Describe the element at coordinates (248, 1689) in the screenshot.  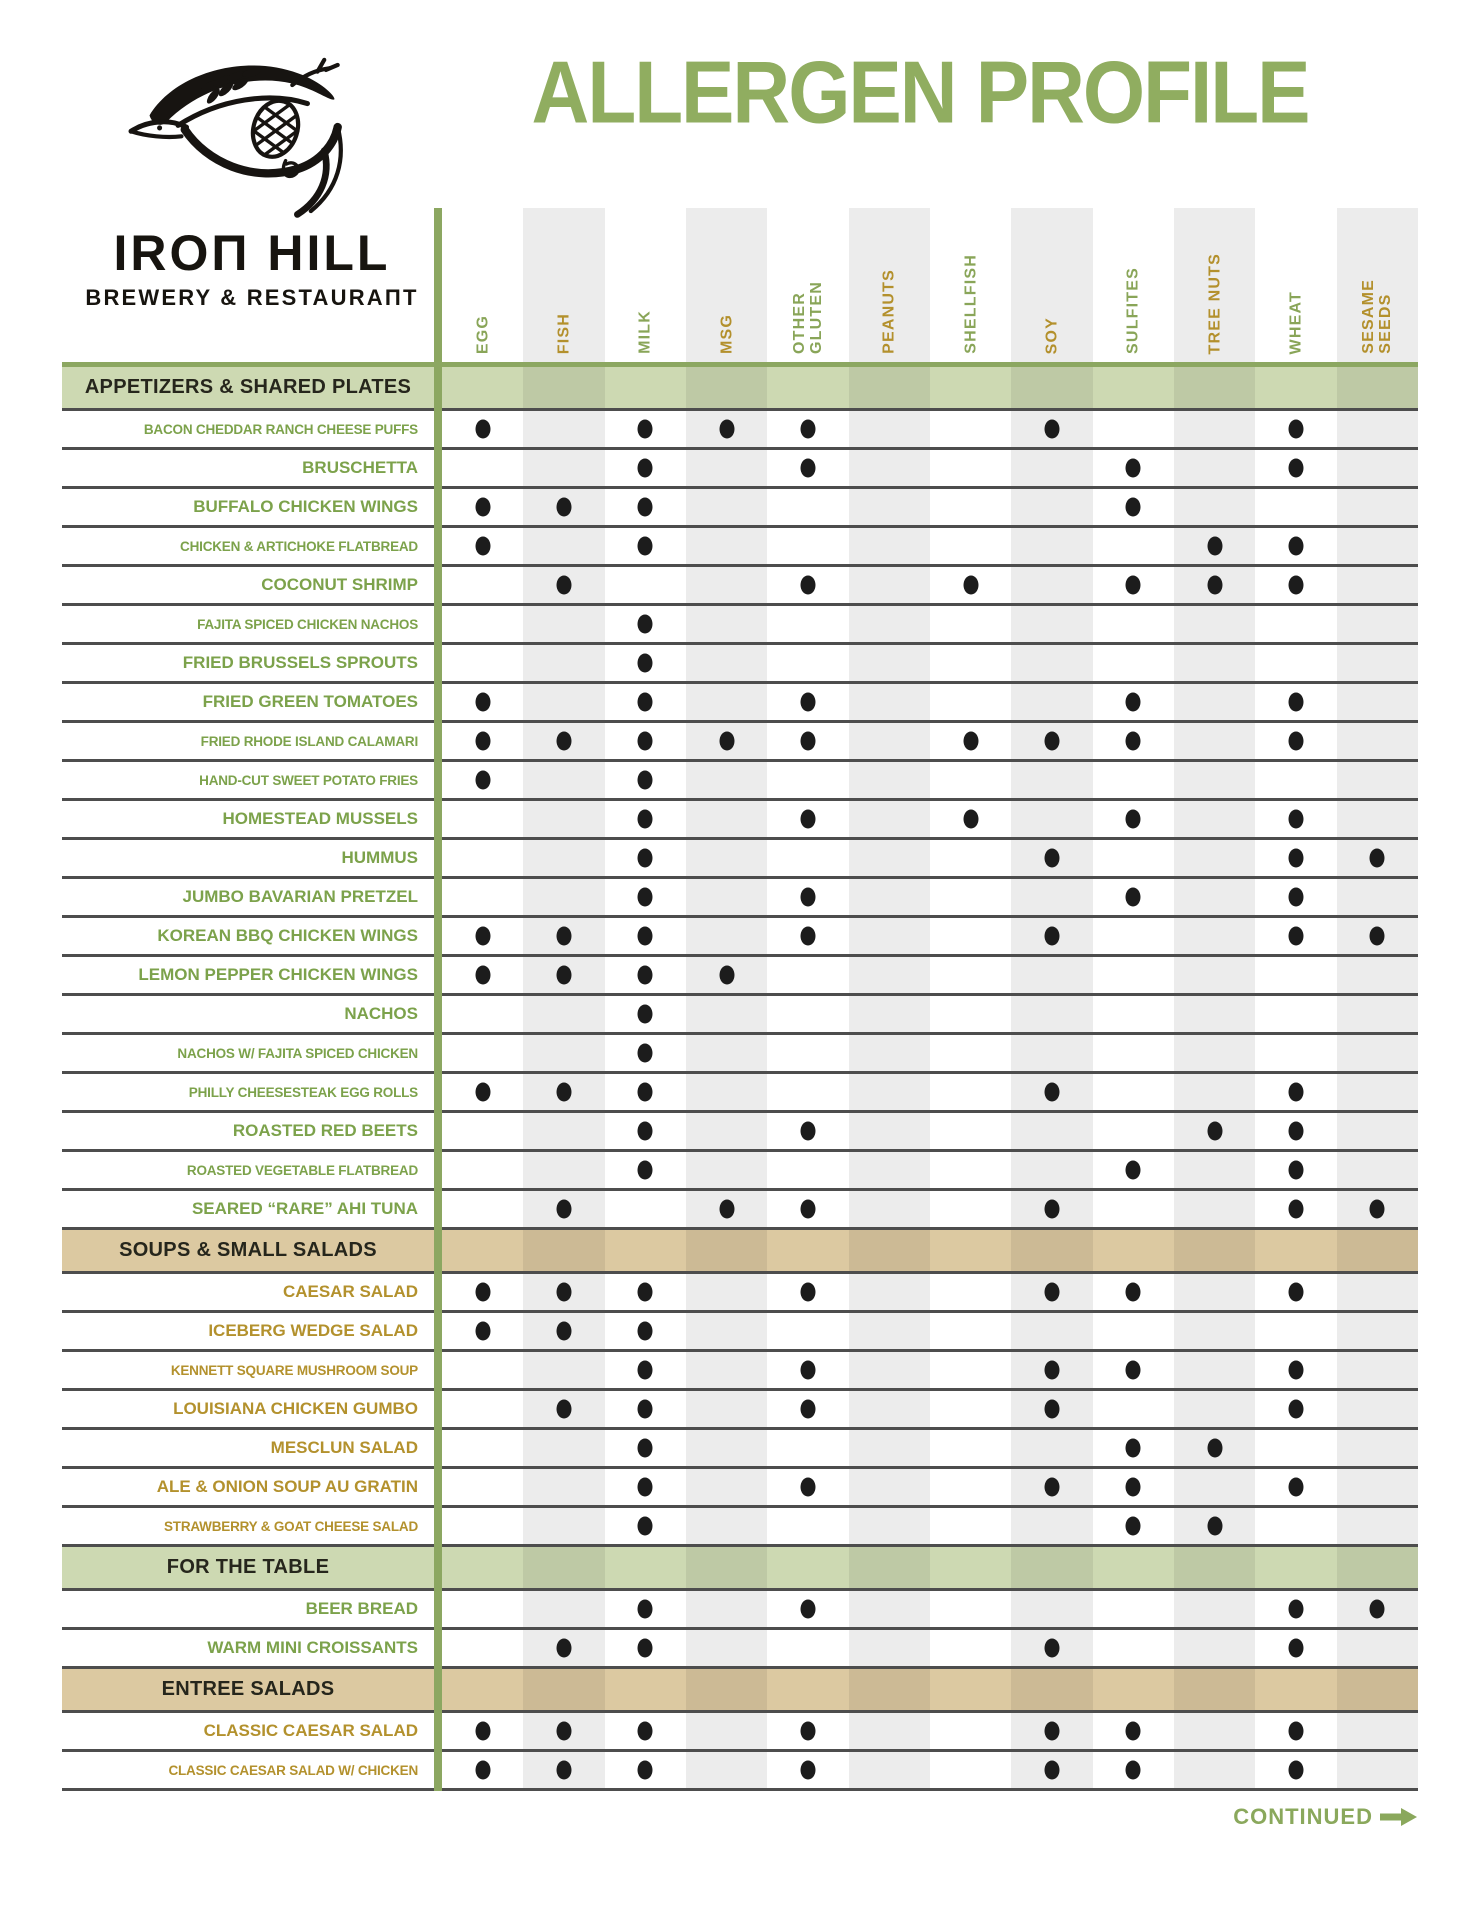
I see `section-header-label: ENTREE SALADS` at that location.